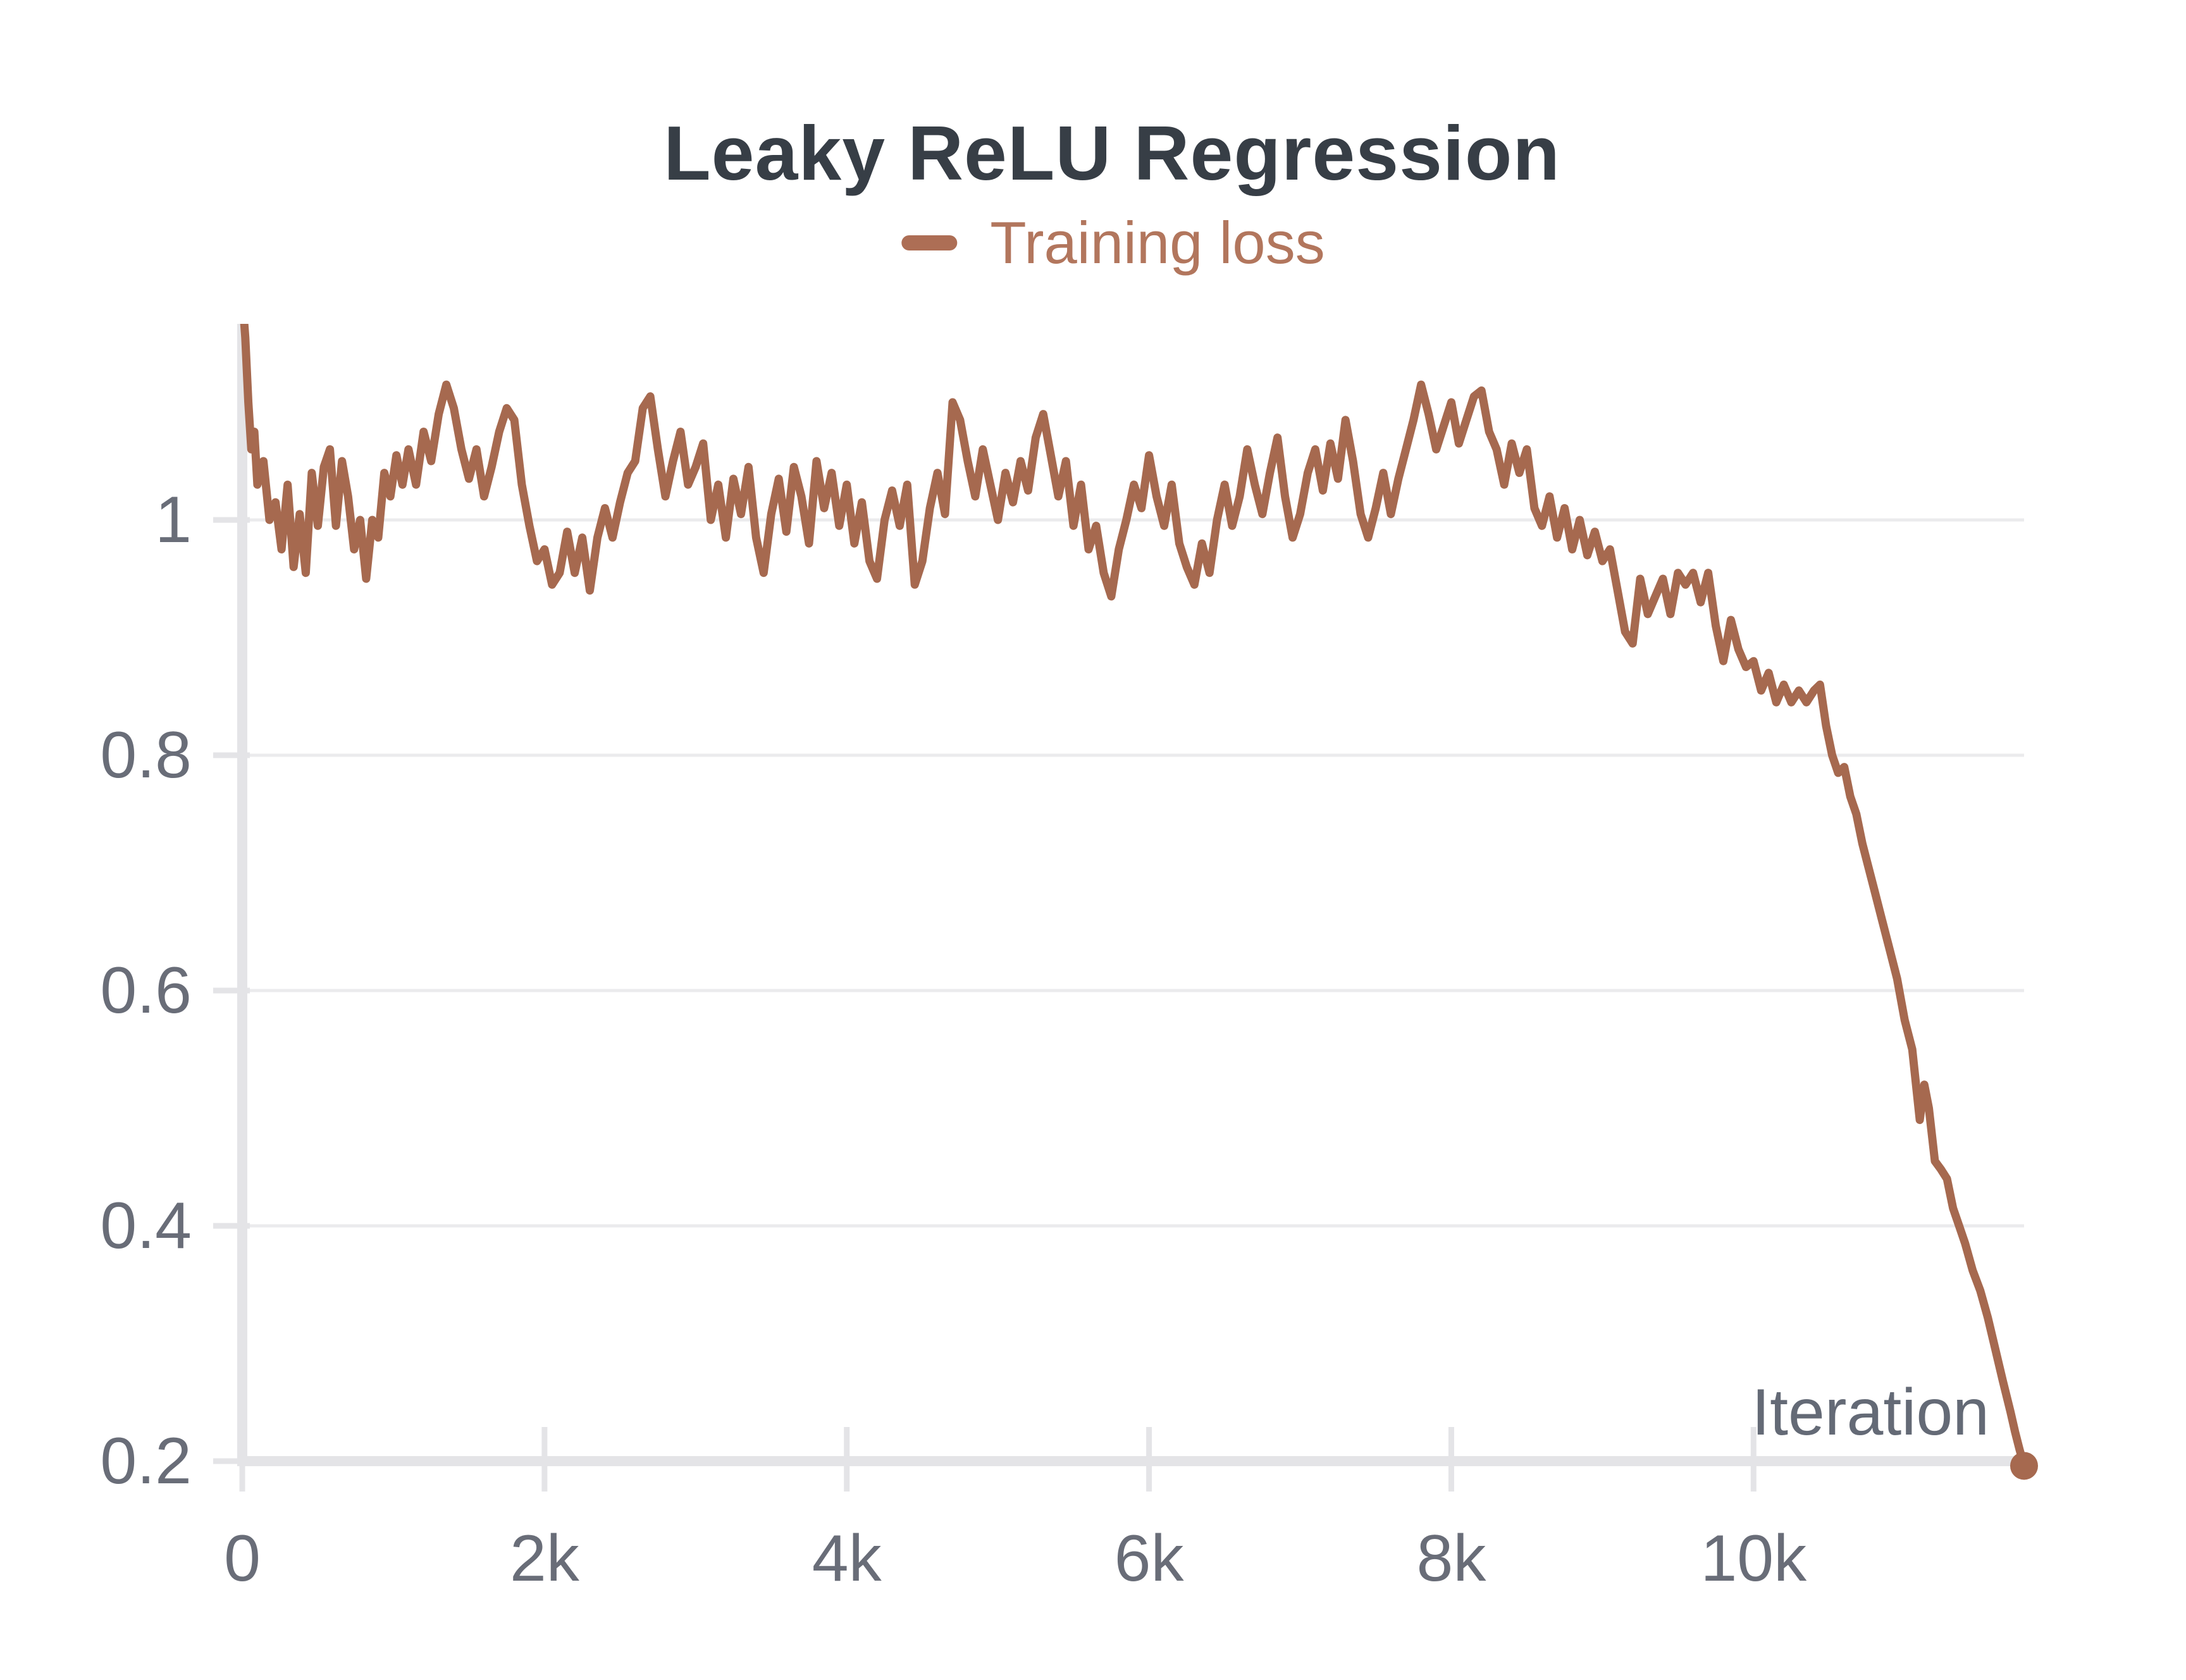 This screenshot has height=1680, width=2186. I want to click on legend-swatch-training-loss, so click(930, 242).